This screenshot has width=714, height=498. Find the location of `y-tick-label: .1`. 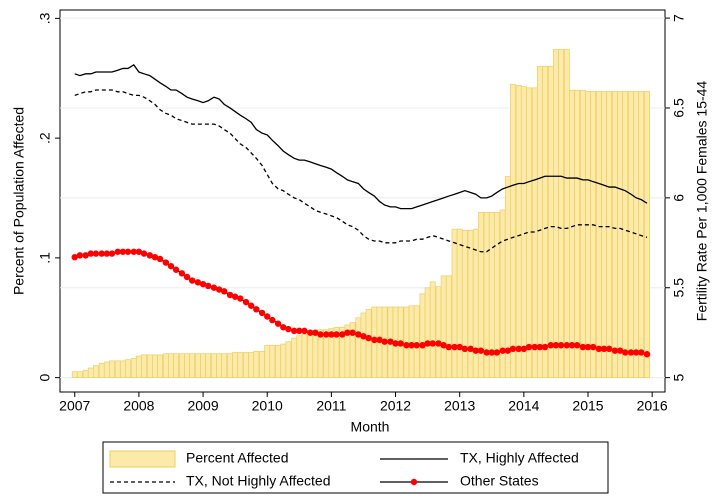

y-tick-label: .1 is located at coordinates (45, 258).